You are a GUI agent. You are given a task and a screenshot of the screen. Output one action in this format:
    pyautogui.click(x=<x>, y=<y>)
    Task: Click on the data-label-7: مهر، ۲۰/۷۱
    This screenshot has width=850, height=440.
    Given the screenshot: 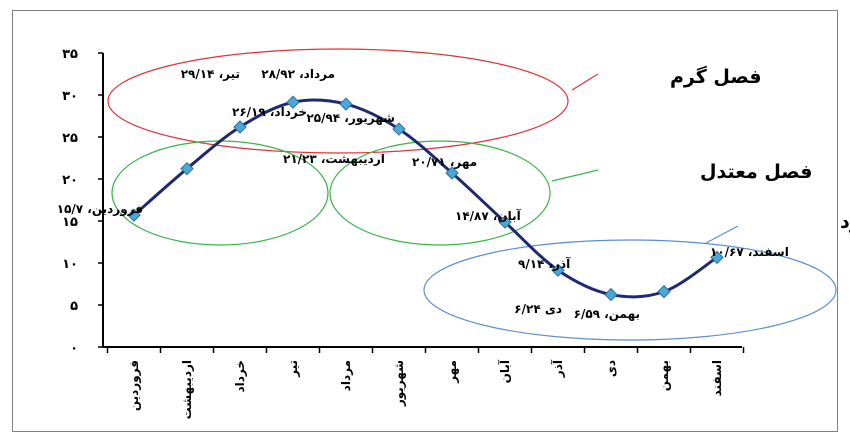 What is the action you would take?
    pyautogui.click(x=444, y=162)
    